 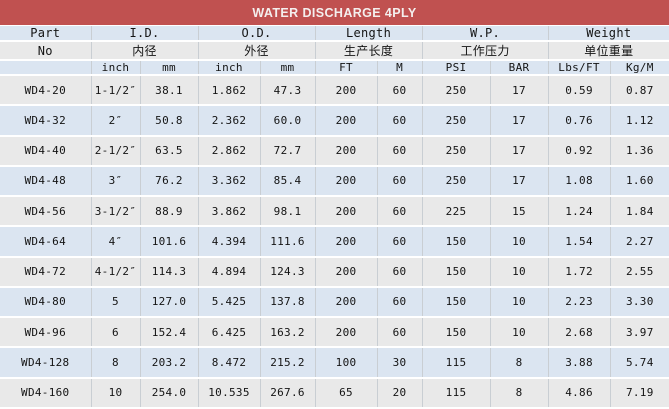 What do you see at coordinates (334, 121) in the screenshot?
I see `table-row-wd4-32: WD4-32 2″ 50.8 2.362 60.0 200 60 250 17 0.76 1.12` at bounding box center [334, 121].